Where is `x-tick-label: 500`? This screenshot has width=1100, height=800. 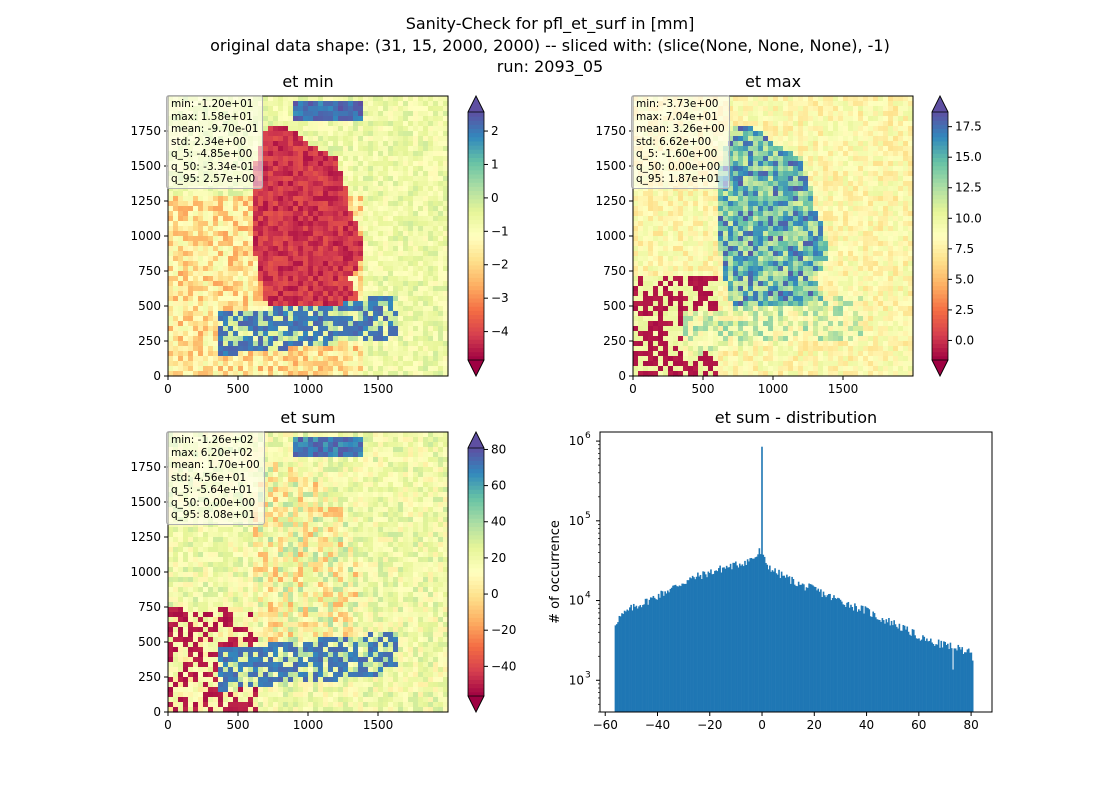
x-tick-label: 500 is located at coordinates (238, 389).